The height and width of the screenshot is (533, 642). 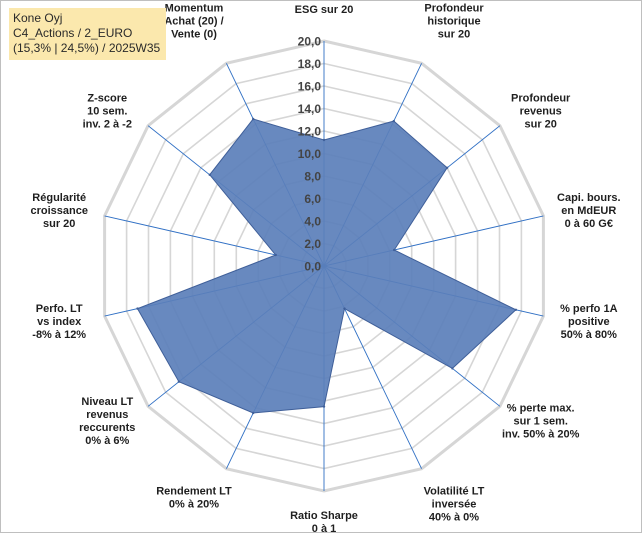 I want to click on axis-label-line: inv. 2 à -2, so click(x=107, y=124).